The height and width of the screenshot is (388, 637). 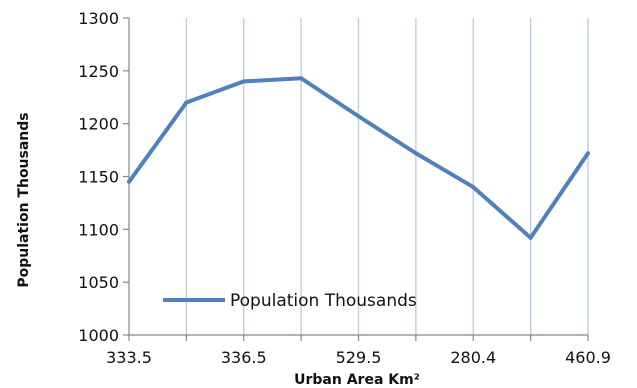 I want to click on y-tick-label: 1150, so click(x=98, y=177).